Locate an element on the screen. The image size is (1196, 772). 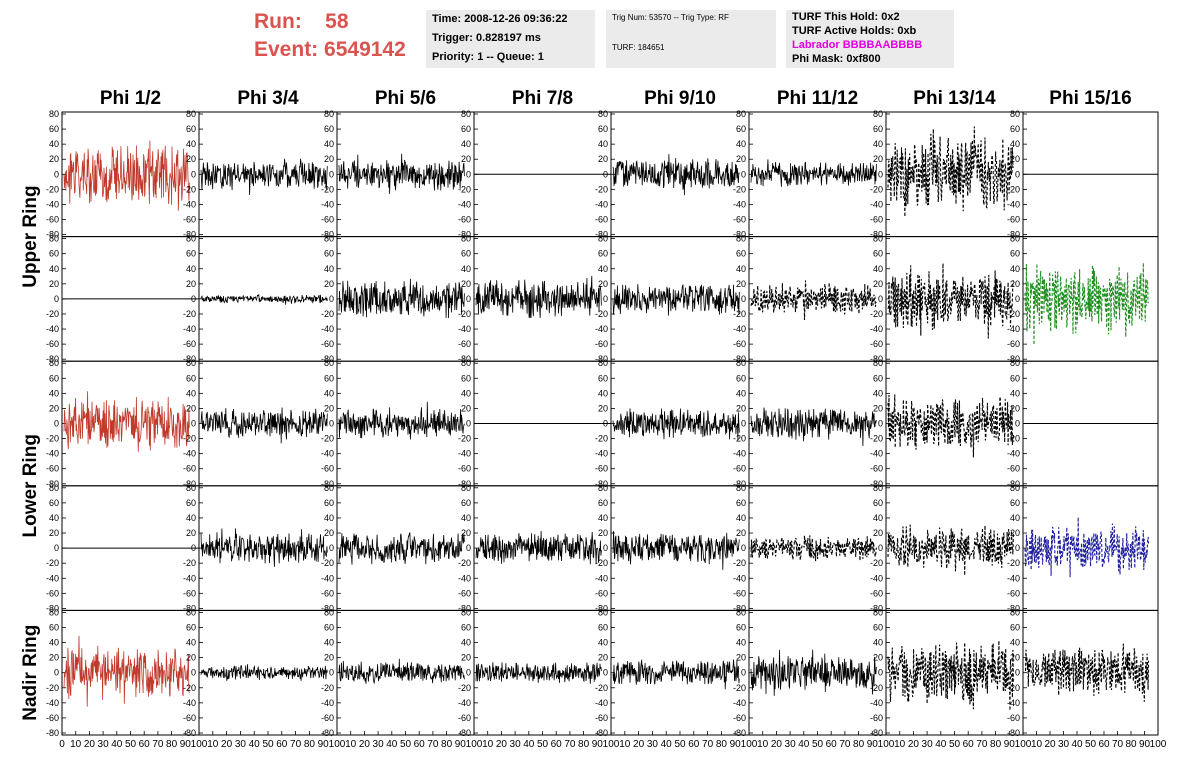
x-tick-label: 90 is located at coordinates (736, 744).